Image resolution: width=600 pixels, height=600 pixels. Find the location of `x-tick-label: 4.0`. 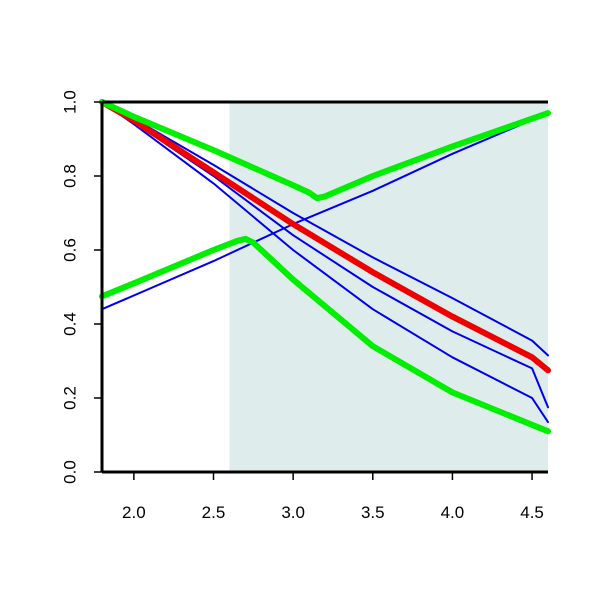

x-tick-label: 4.0 is located at coordinates (453, 512).